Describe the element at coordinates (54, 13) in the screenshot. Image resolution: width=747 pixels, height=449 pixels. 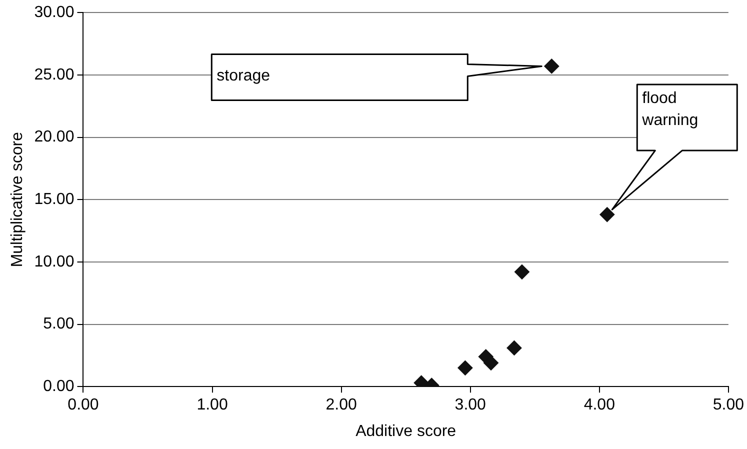
I see `y-tick-label: 30.00` at that location.